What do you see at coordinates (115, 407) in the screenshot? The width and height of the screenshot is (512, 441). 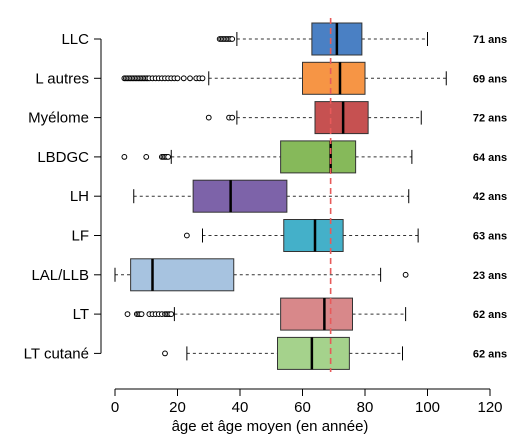 I see `x-tick-label: 0` at bounding box center [115, 407].